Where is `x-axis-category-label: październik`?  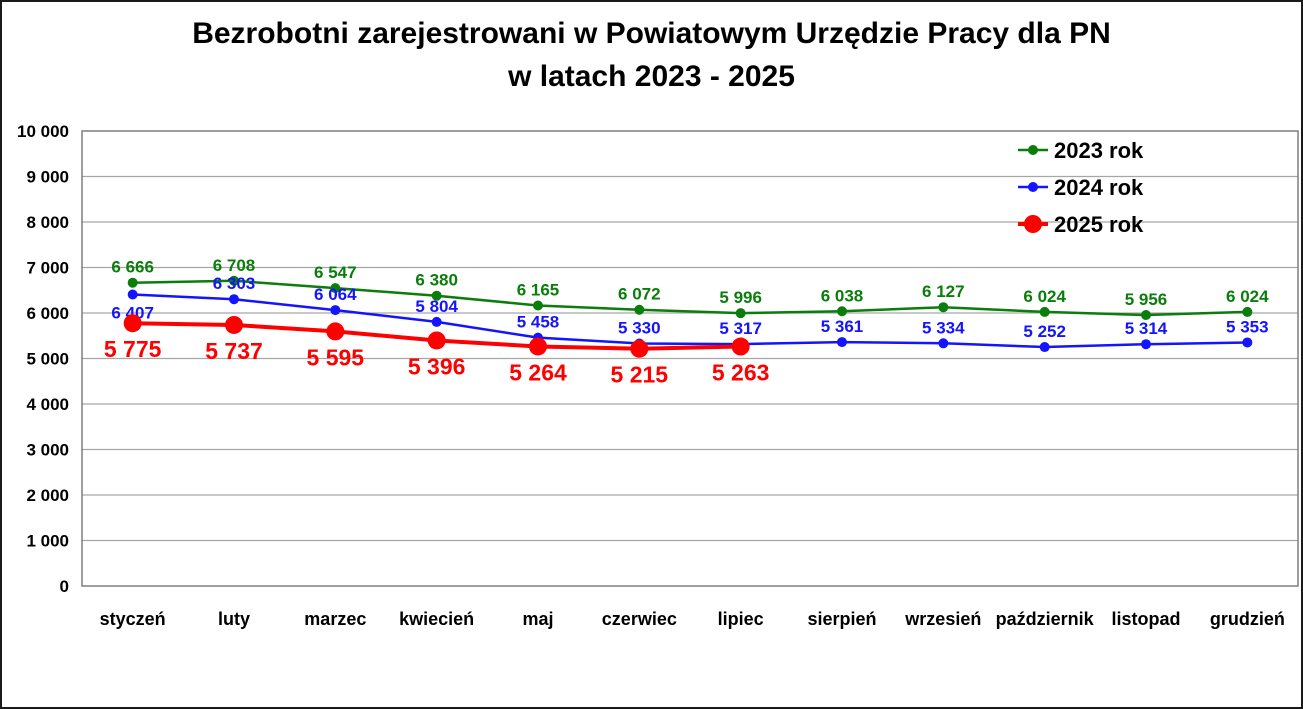 x-axis-category-label: październik is located at coordinates (1045, 619).